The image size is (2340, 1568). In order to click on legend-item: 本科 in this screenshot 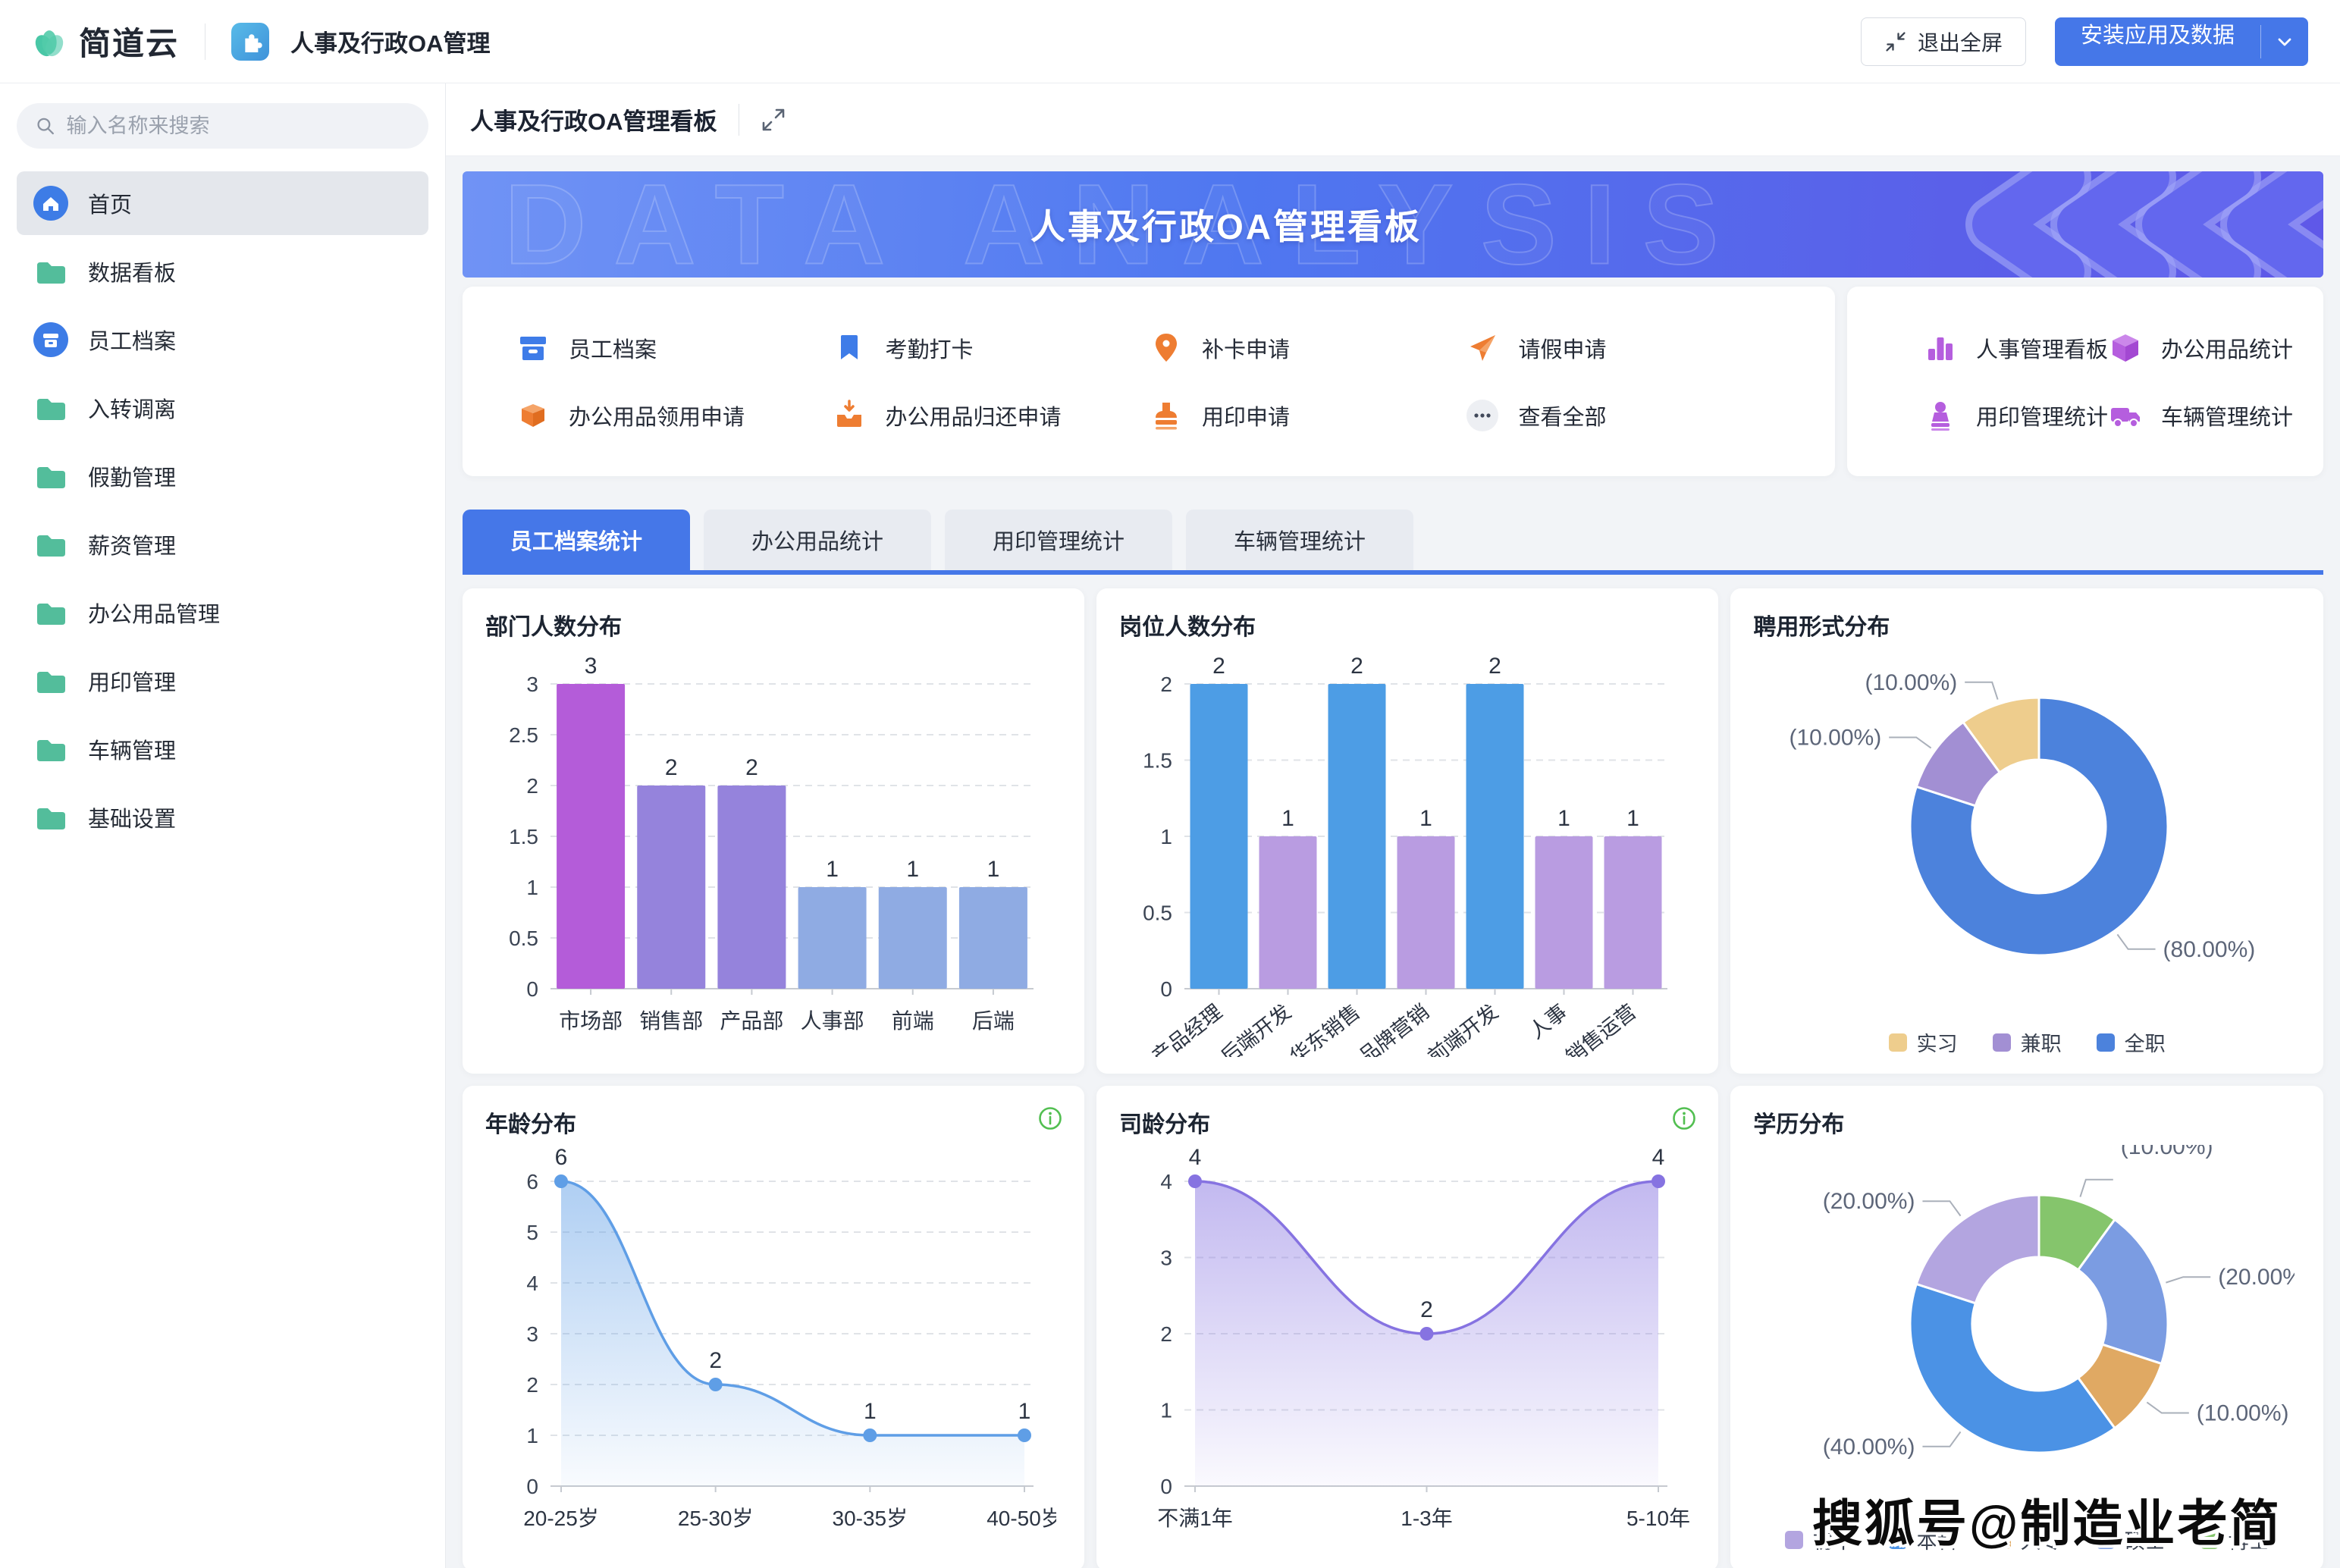, I will do `click(1923, 1540)`.